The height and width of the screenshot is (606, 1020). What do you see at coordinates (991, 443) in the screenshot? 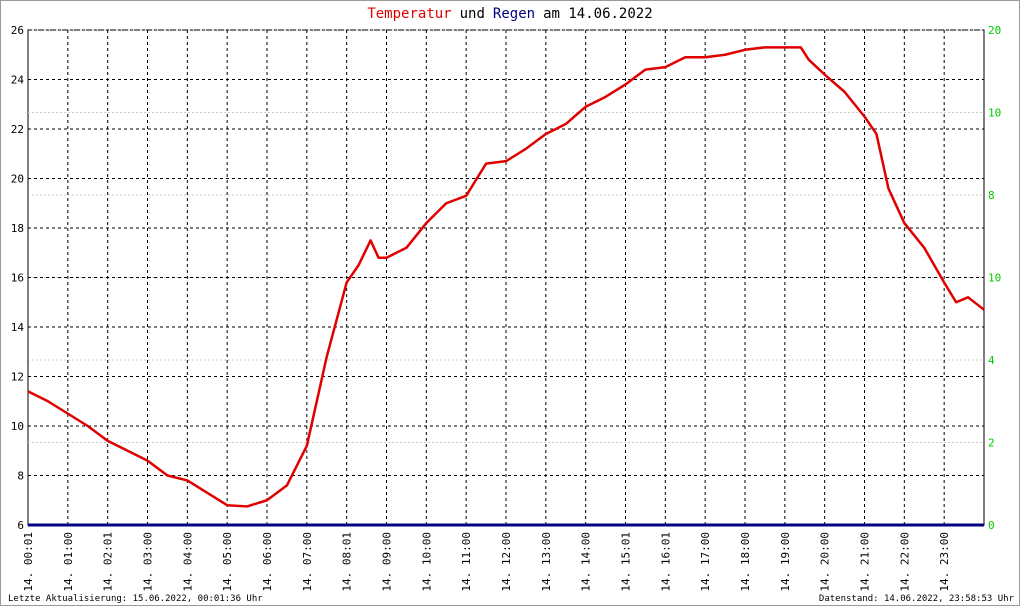
I see `y2-tick-label: 2` at bounding box center [991, 443].